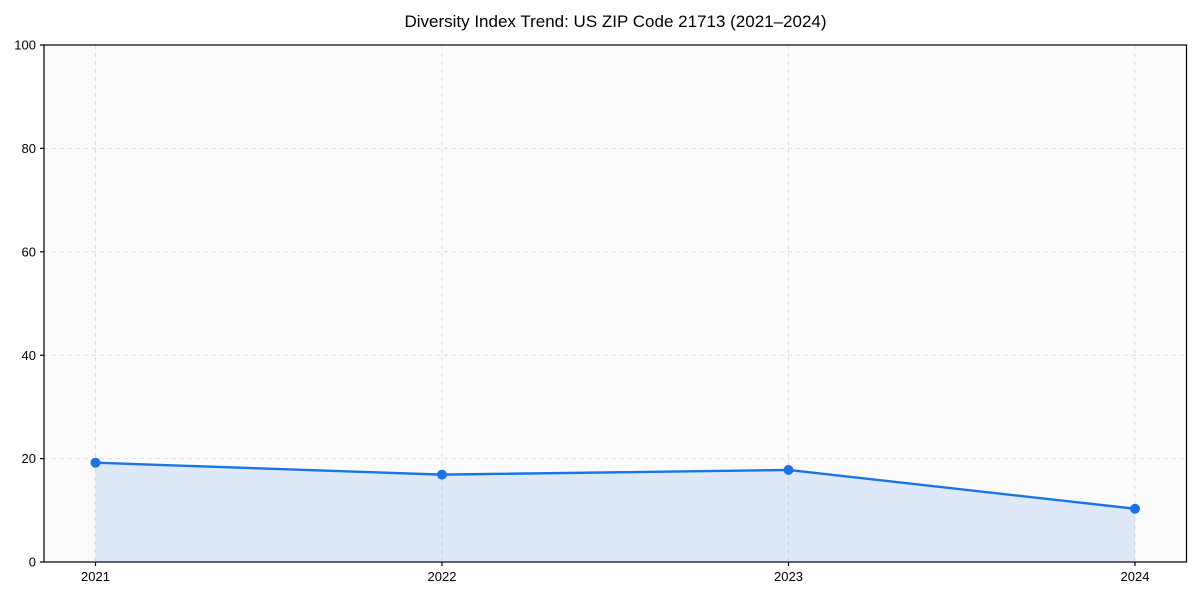  I want to click on y-tick-label: 60, so click(29, 251).